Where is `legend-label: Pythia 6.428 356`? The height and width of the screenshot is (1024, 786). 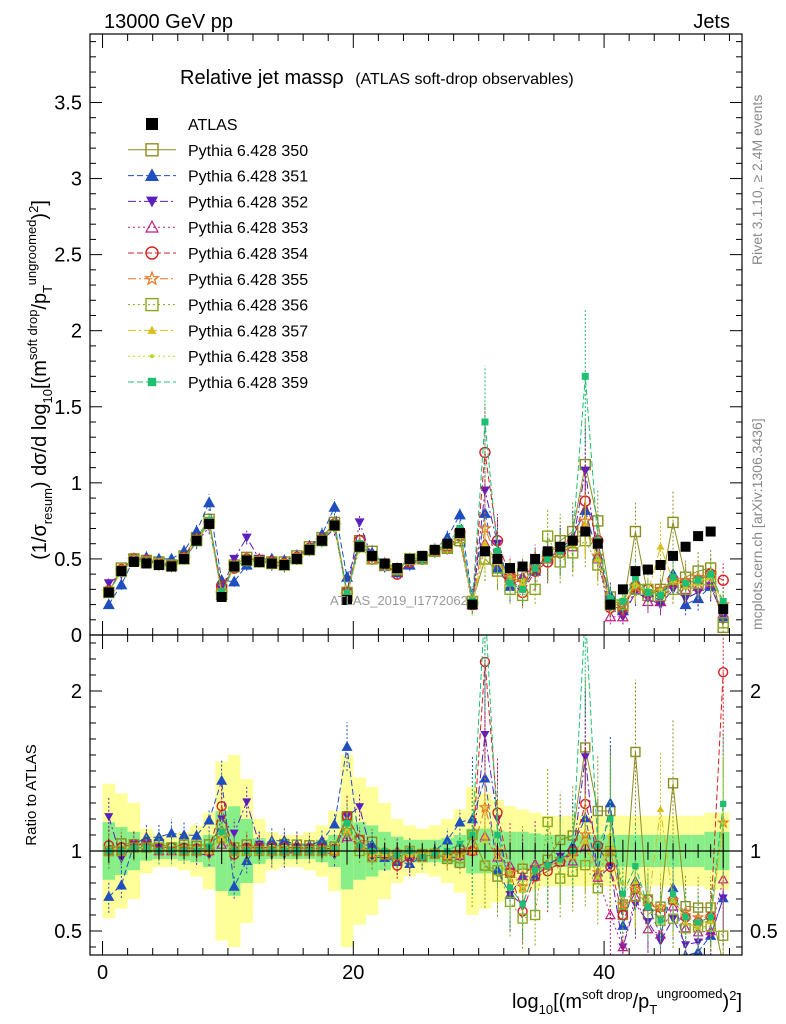 legend-label: Pythia 6.428 356 is located at coordinates (248, 306).